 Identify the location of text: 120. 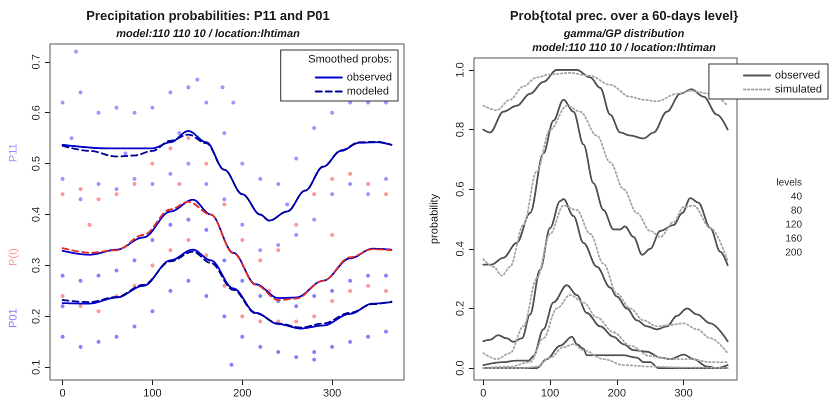
(793, 225).